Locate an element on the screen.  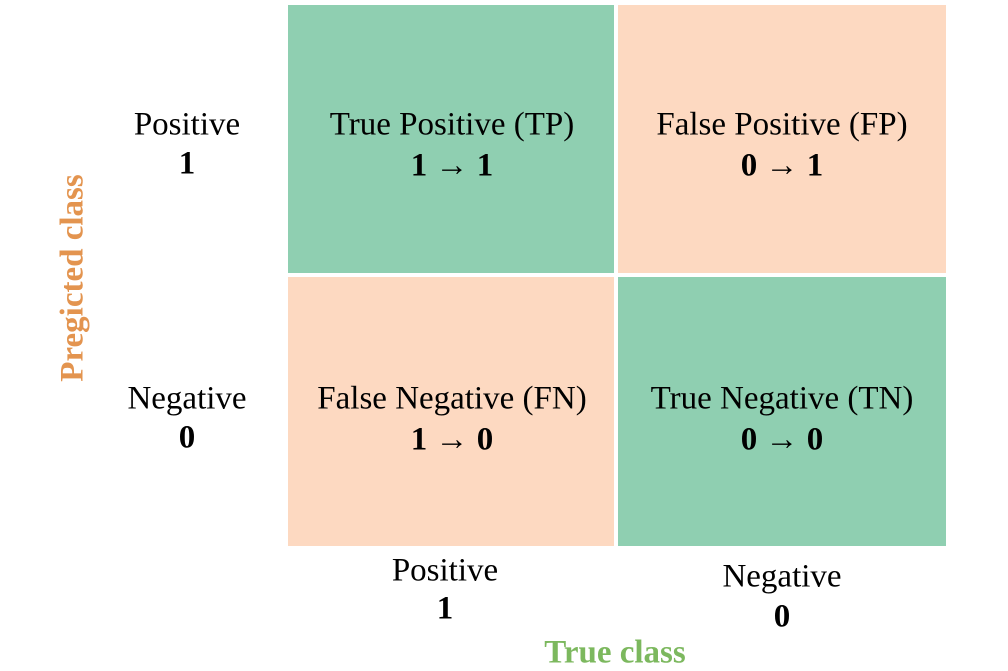
cell-mapping: 0 → 1 is located at coordinates (782, 166).